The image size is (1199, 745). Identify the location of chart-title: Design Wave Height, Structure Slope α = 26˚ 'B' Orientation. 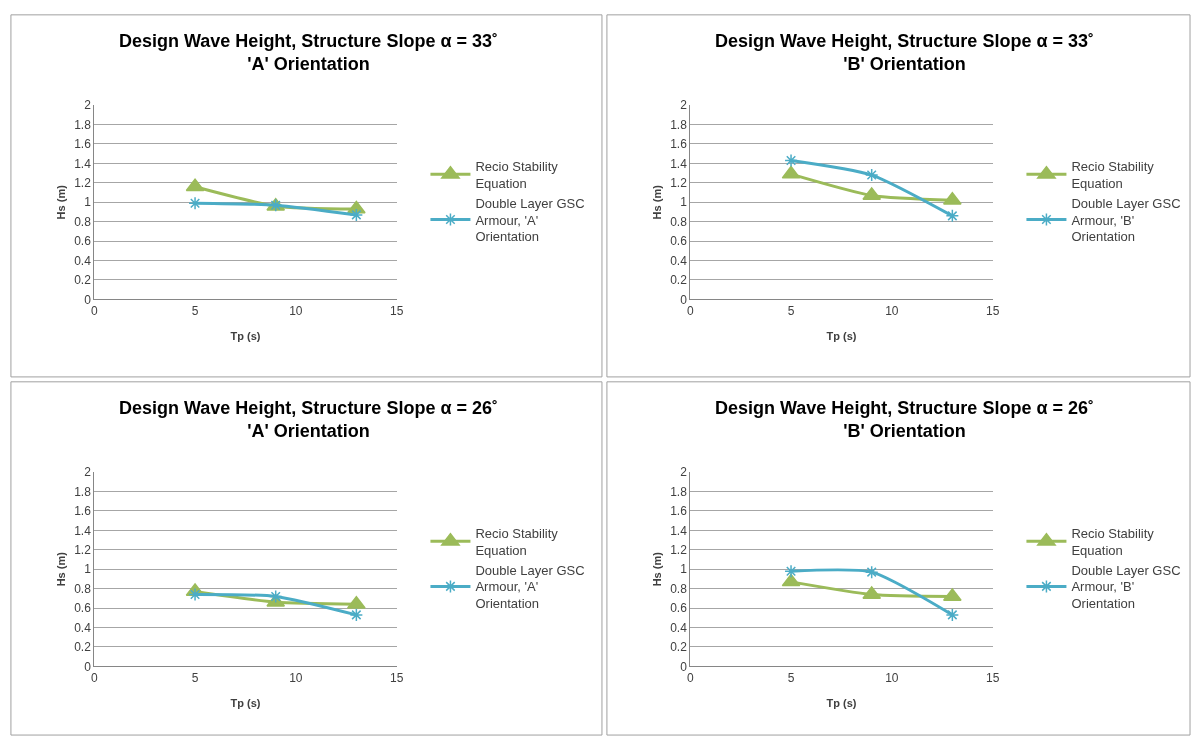
(904, 420).